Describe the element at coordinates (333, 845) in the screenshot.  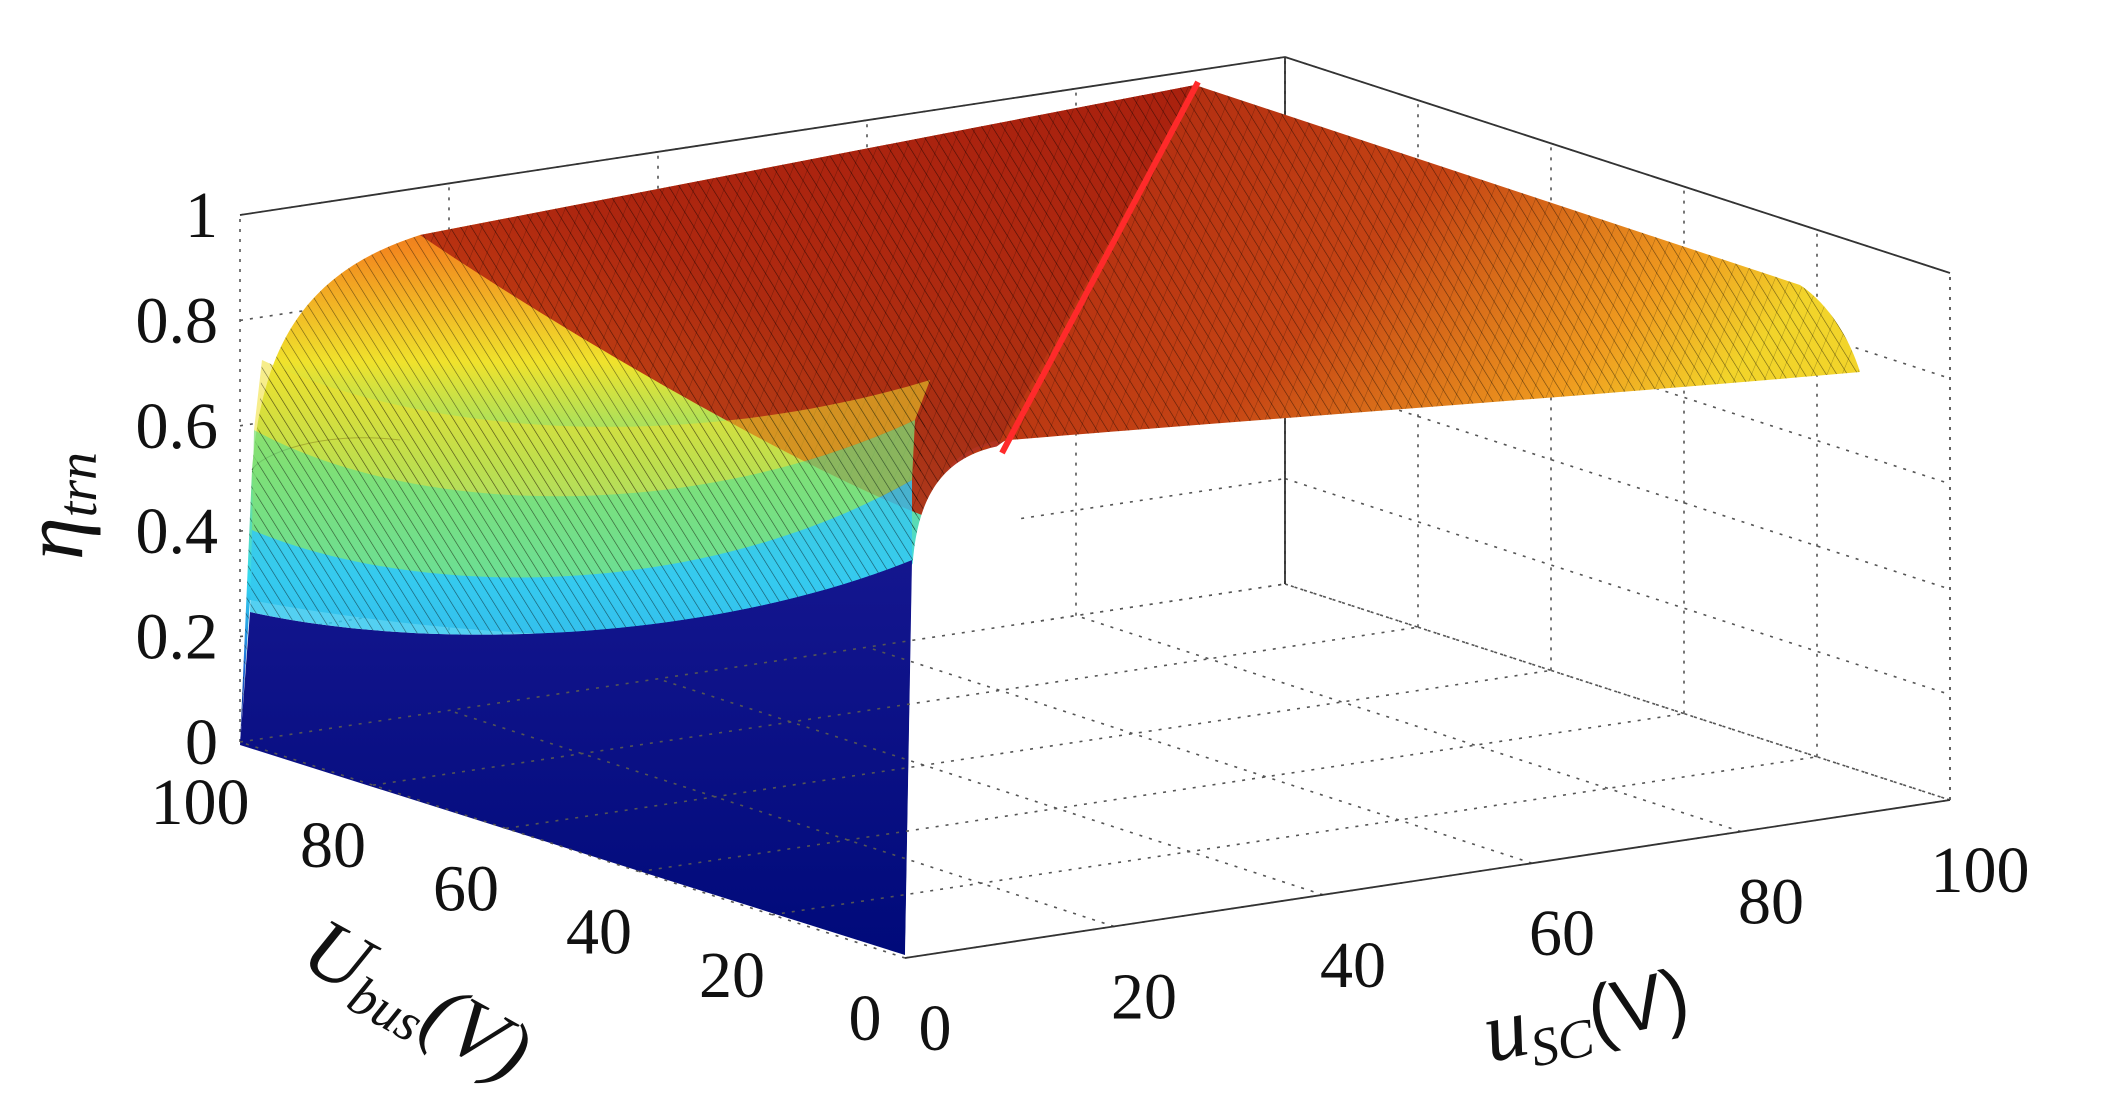
I see `x-tick-label: 80` at that location.